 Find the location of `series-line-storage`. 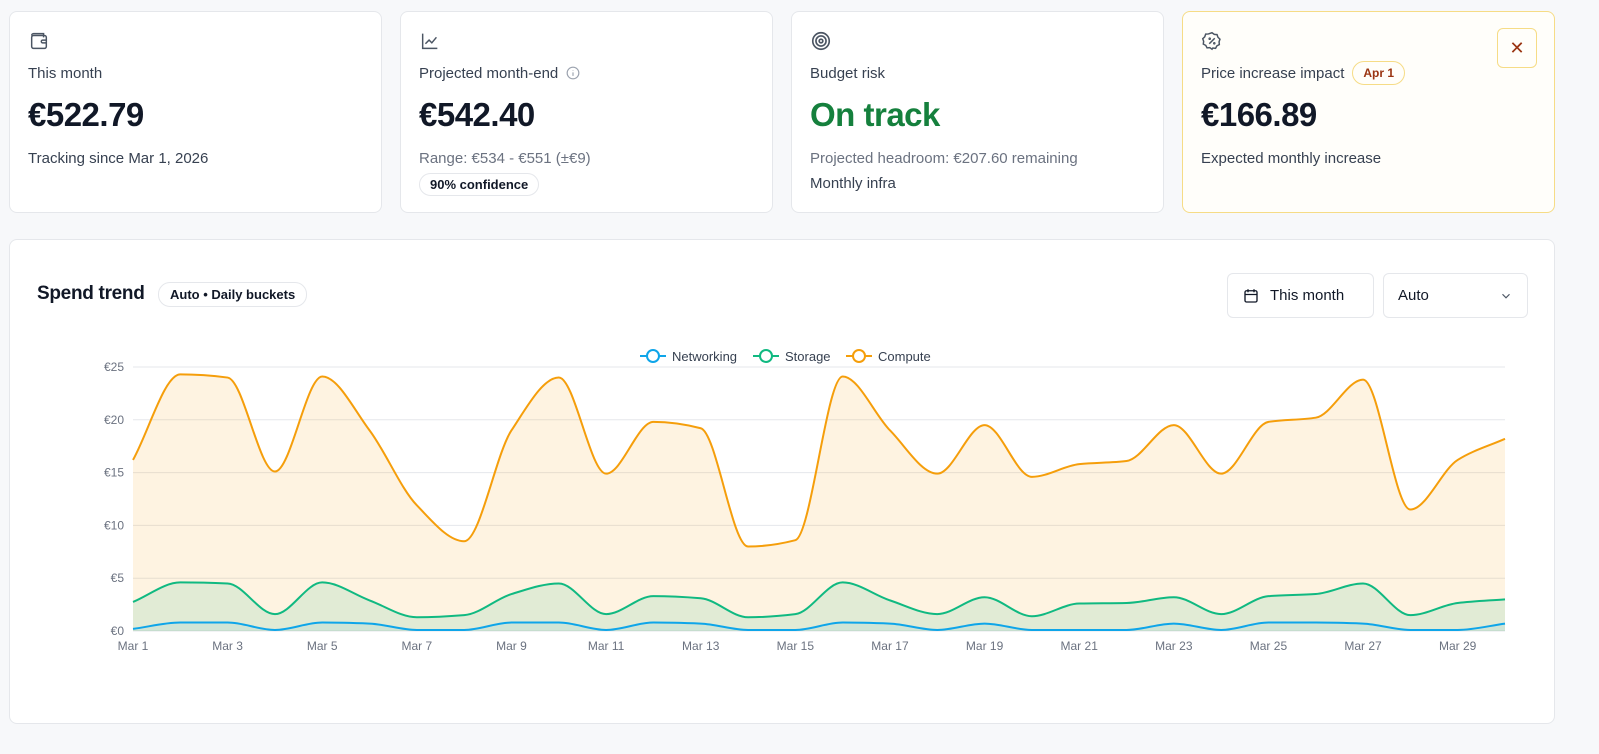

series-line-storage is located at coordinates (819, 600).